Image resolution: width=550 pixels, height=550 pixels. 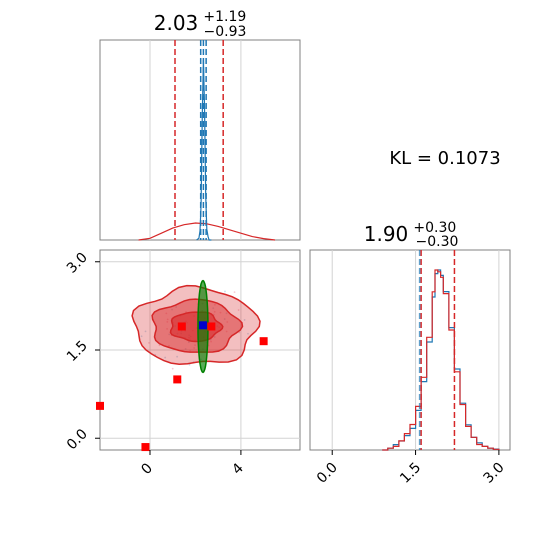 What do you see at coordinates (434, 228) in the screenshot?
I see `title-plus: +0.30` at bounding box center [434, 228].